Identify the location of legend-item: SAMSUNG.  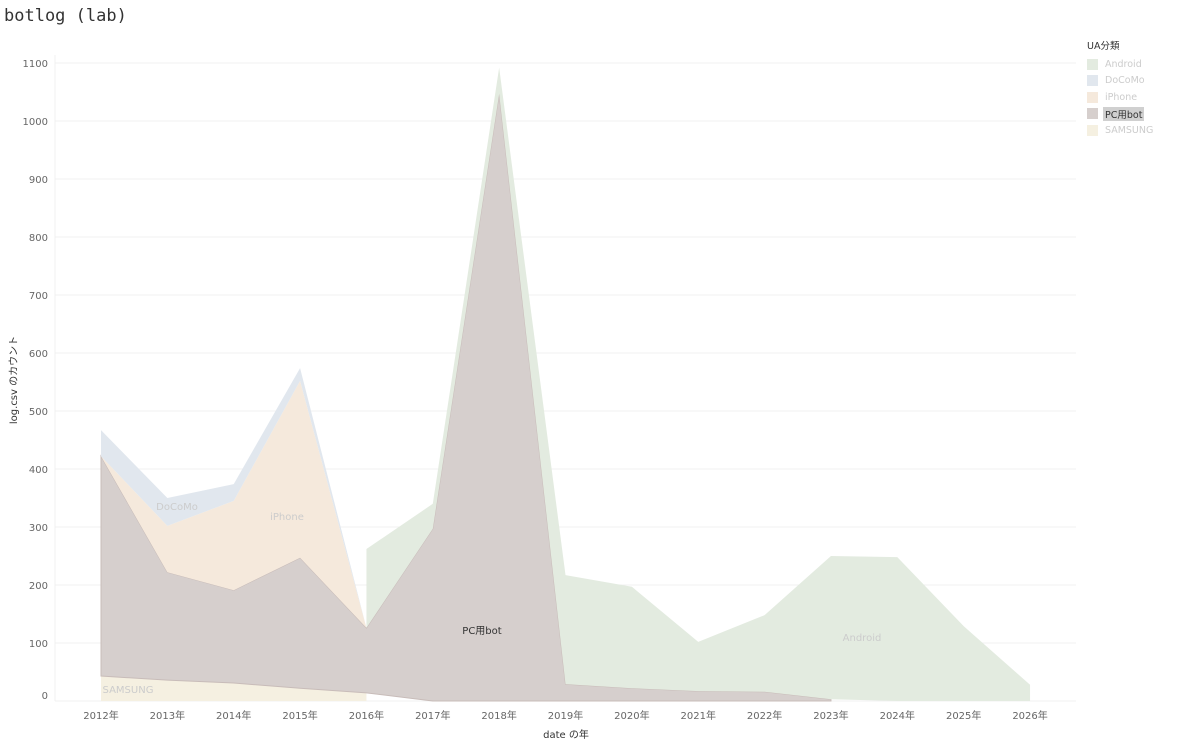
(1121, 130).